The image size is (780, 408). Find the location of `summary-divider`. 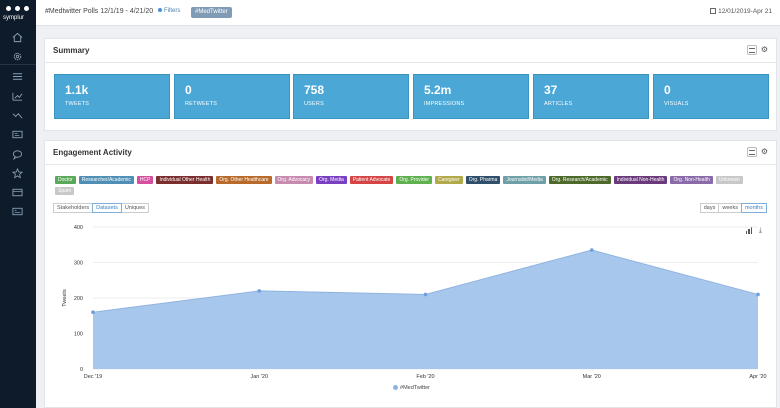

summary-divider is located at coordinates (410, 62).